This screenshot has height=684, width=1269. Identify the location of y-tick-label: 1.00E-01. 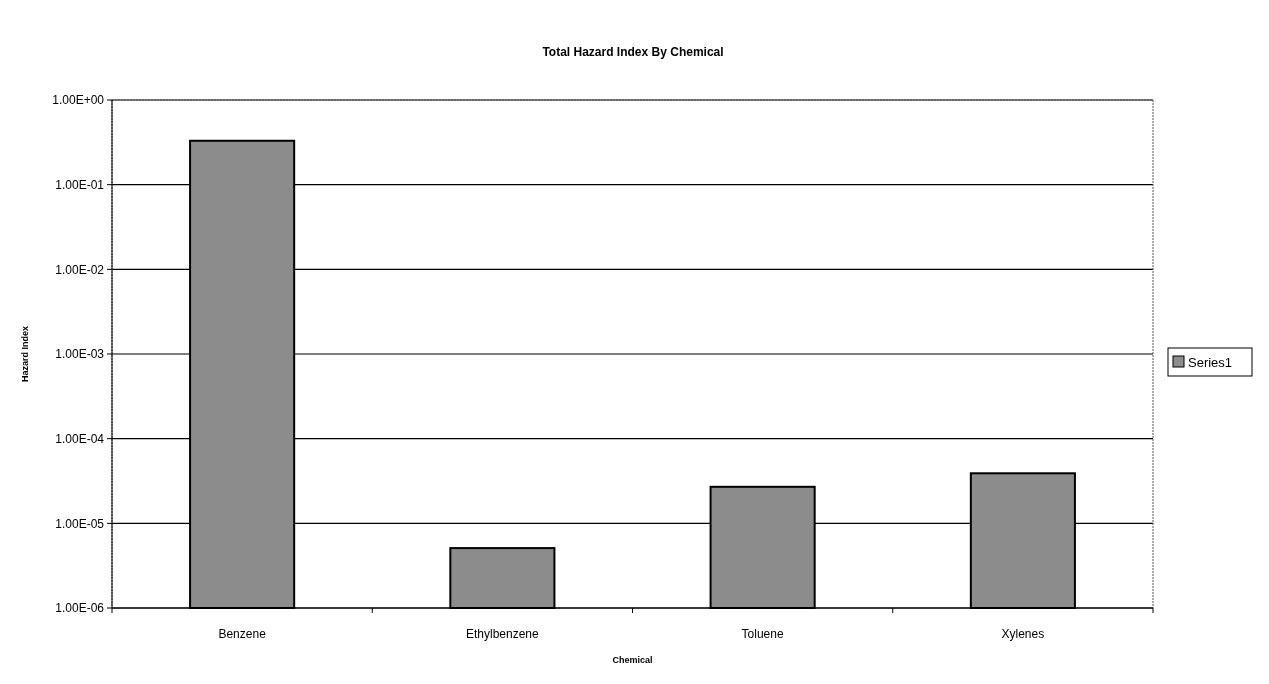
(80, 184).